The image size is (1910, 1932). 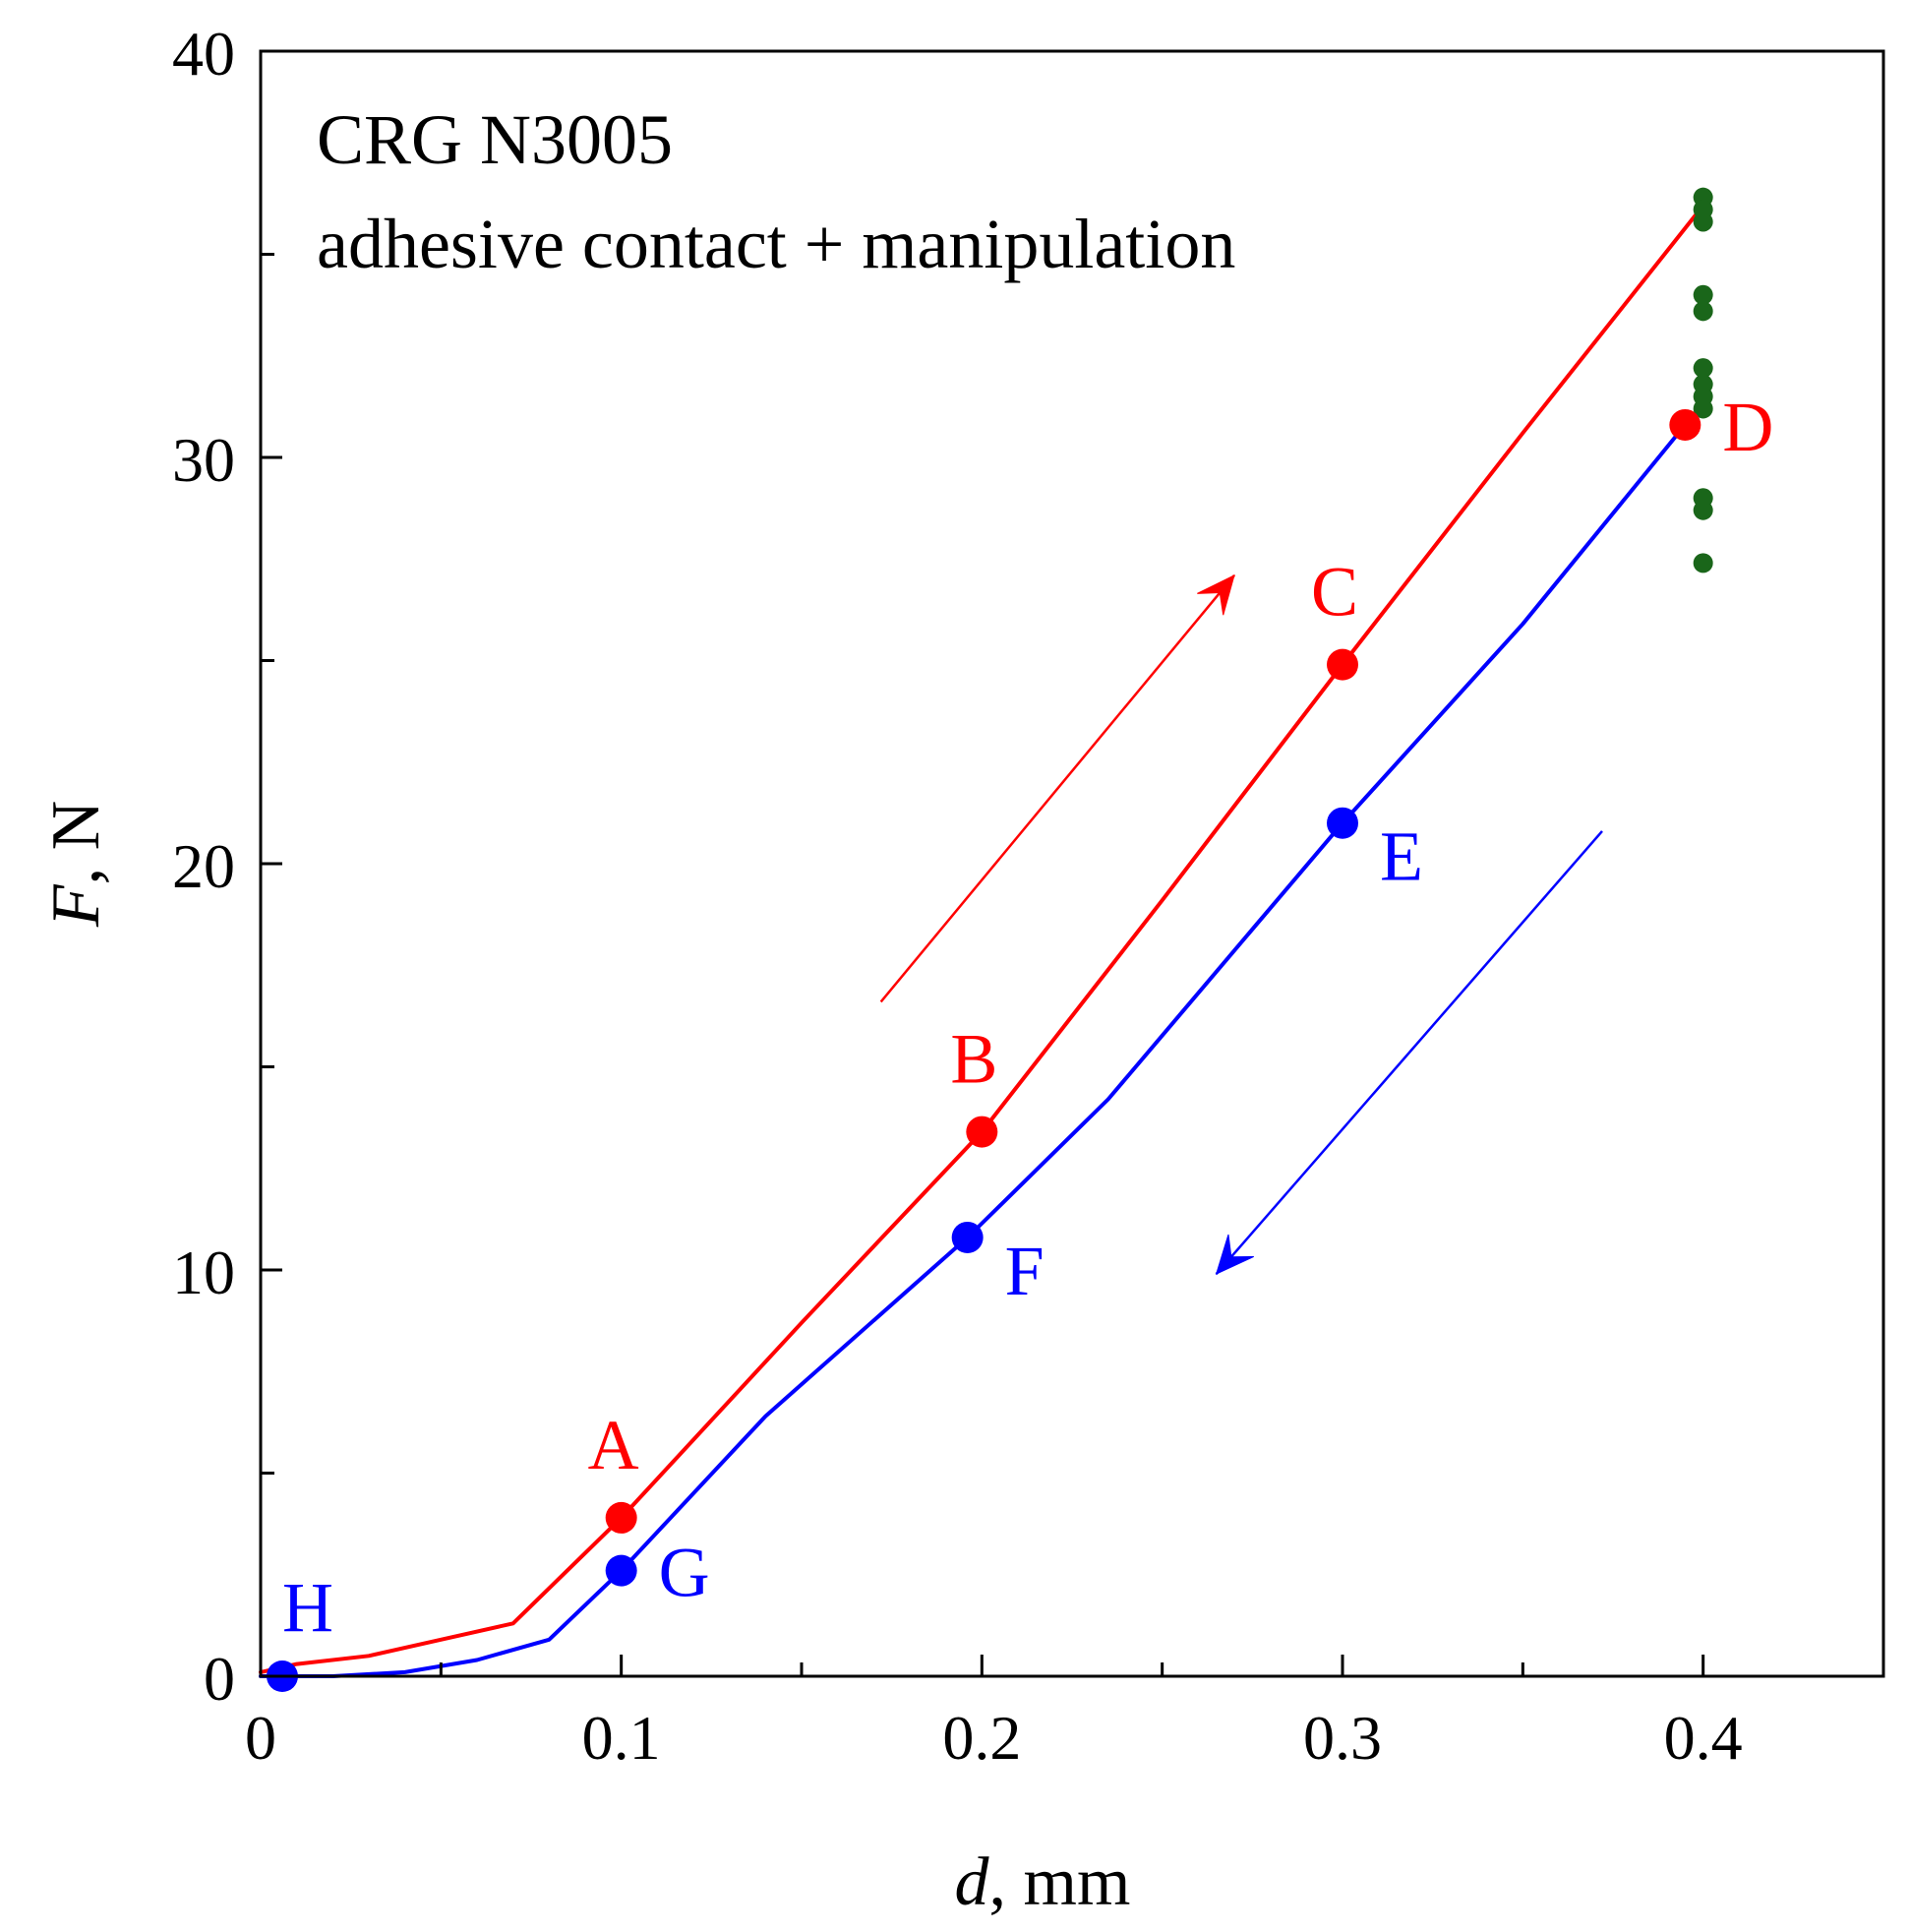 I want to click on point-marker-g, so click(x=621, y=1570).